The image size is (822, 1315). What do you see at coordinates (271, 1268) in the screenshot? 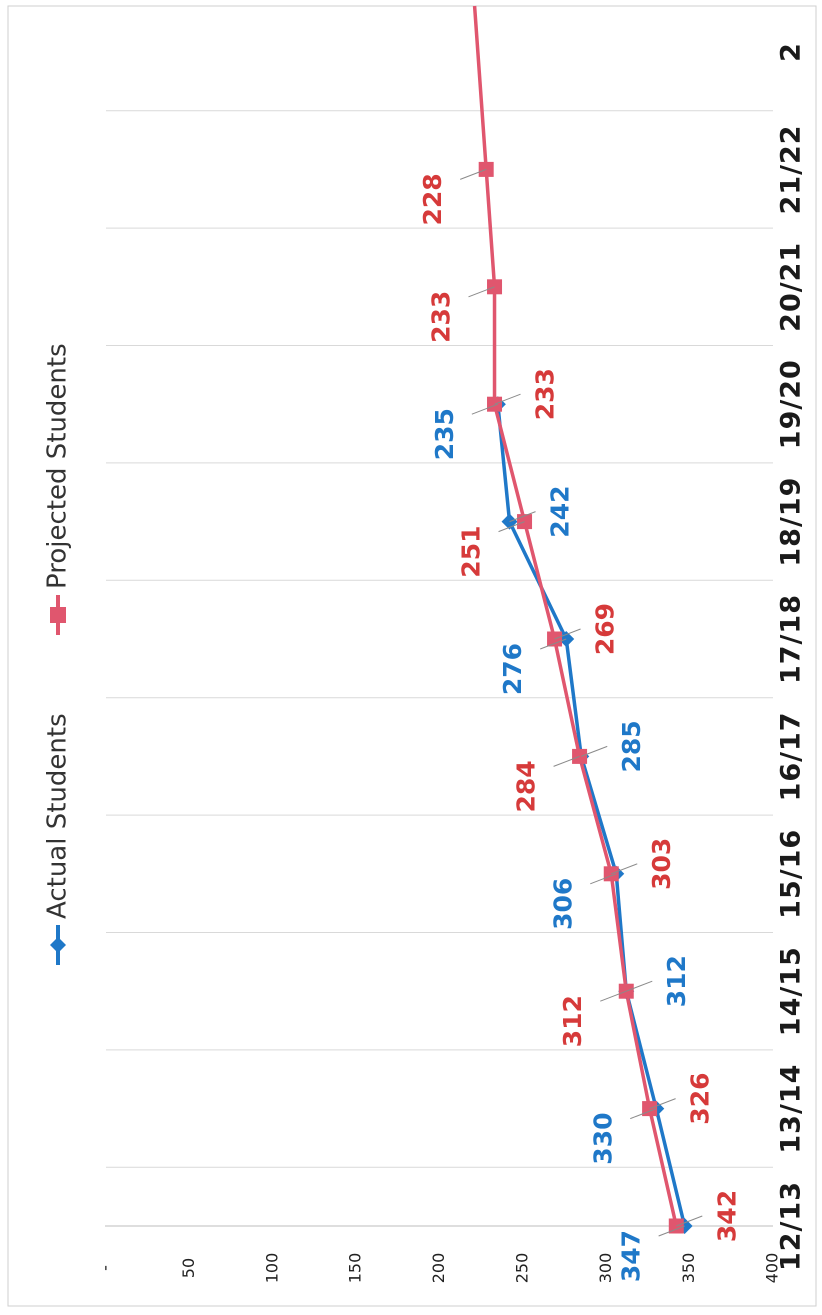
I see `value-tick-label: 100` at bounding box center [271, 1268].